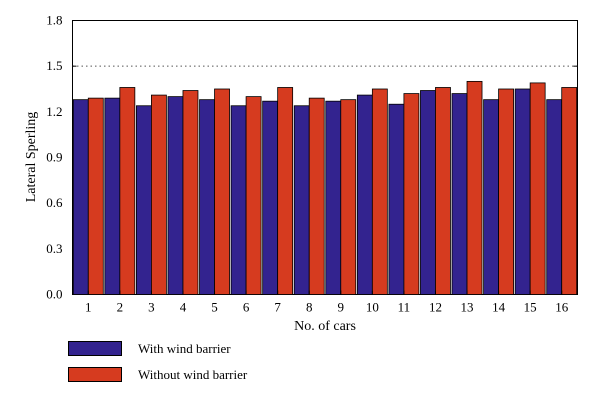 This screenshot has width=600, height=402. Describe the element at coordinates (95, 348) in the screenshot. I see `legend-swatch-with-barrier` at that location.